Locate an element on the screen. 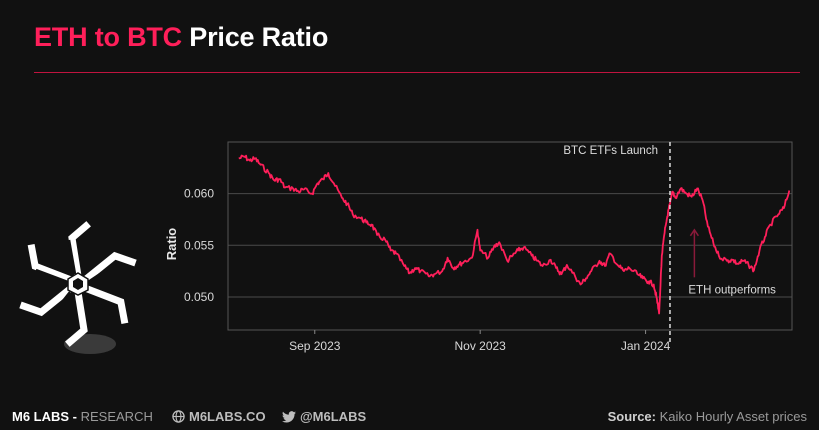  title-rest: Price Ratio is located at coordinates (255, 37).